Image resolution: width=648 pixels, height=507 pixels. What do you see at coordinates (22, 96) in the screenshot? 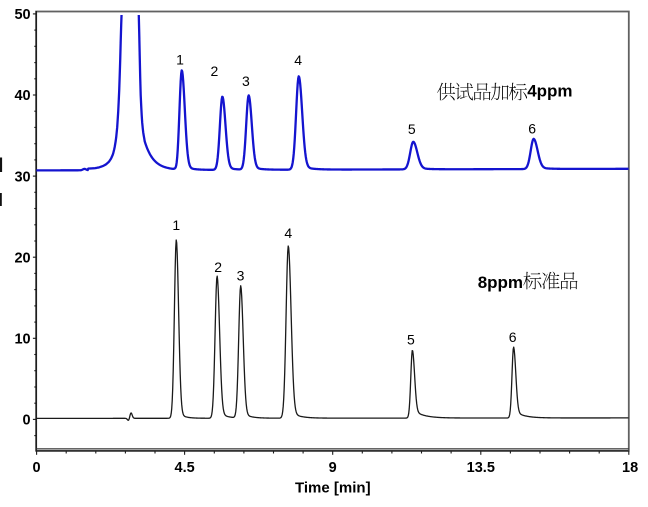
I see `svg-text: 40` at bounding box center [22, 96].